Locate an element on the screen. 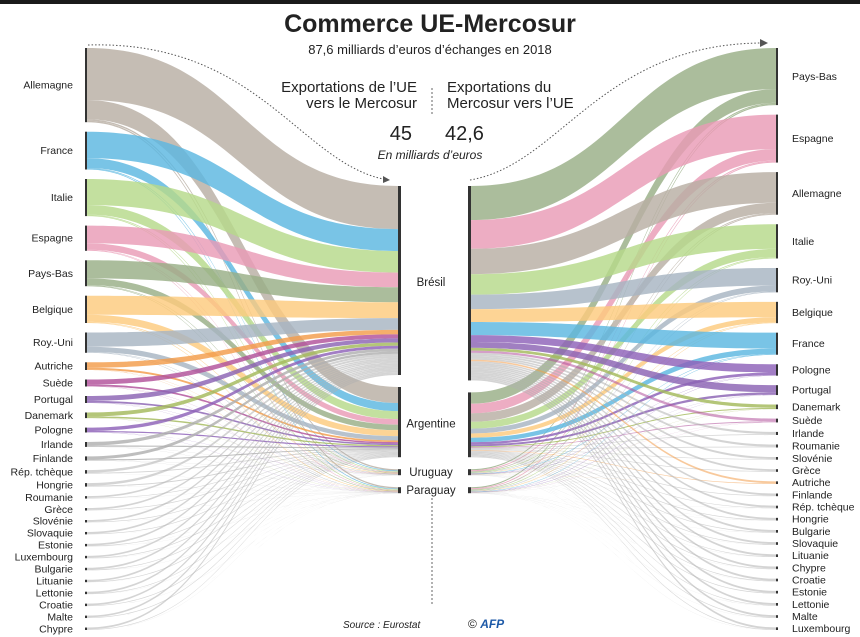 This screenshot has width=860, height=637. eu-node-pays-bas is located at coordinates (86, 273).